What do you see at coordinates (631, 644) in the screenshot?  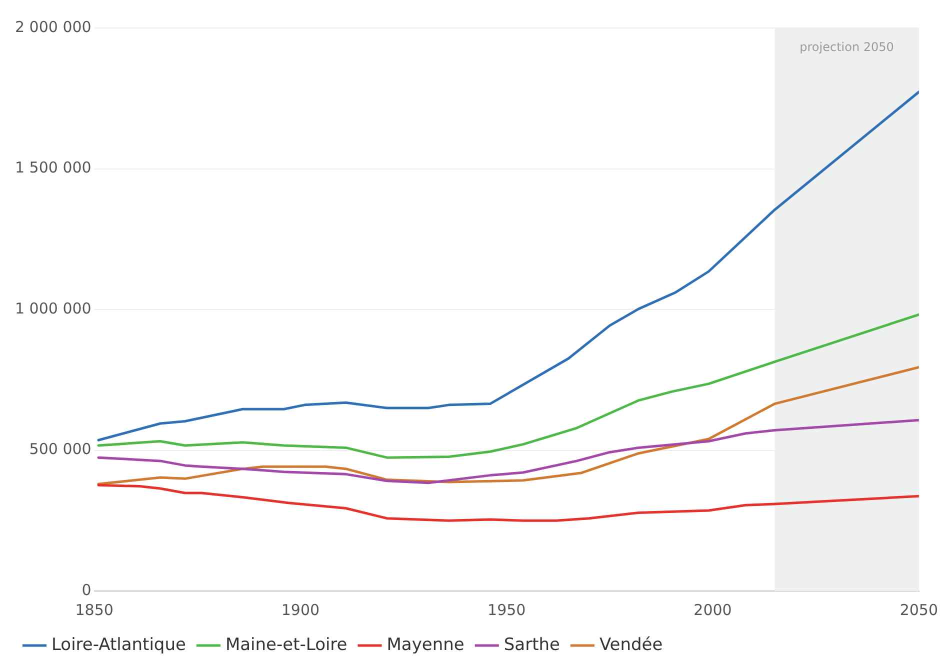 I see `legend-label: Vendée` at bounding box center [631, 644].